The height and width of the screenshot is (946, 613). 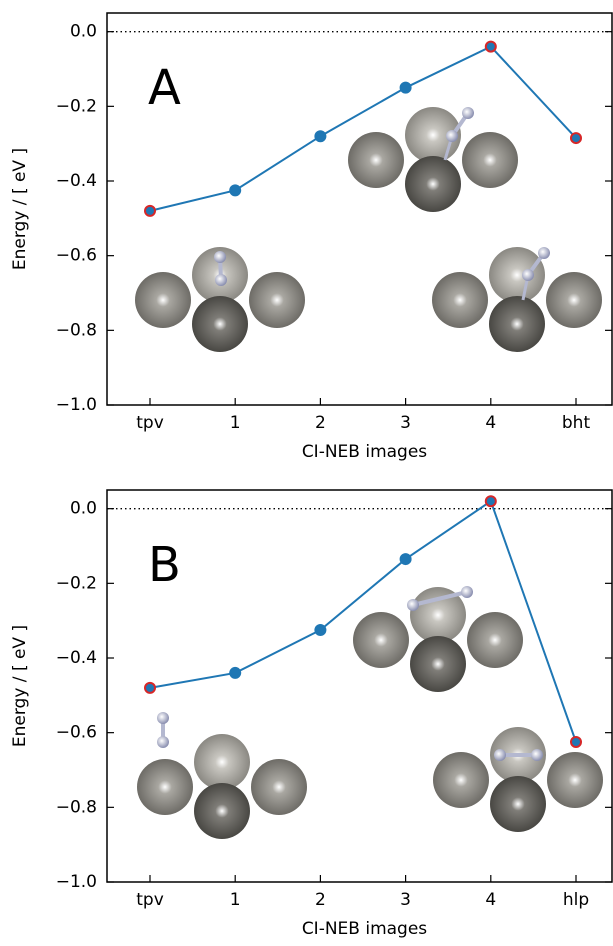 What do you see at coordinates (576, 423) in the screenshot?
I see `x-tick-label: bht` at bounding box center [576, 423].